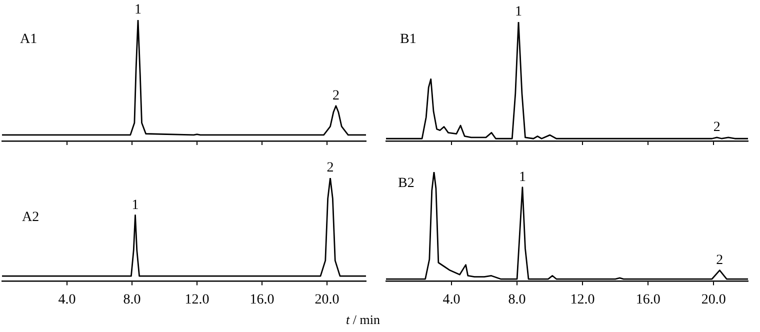 The height and width of the screenshot is (332, 760). I want to click on annotation: B1, so click(408, 40).